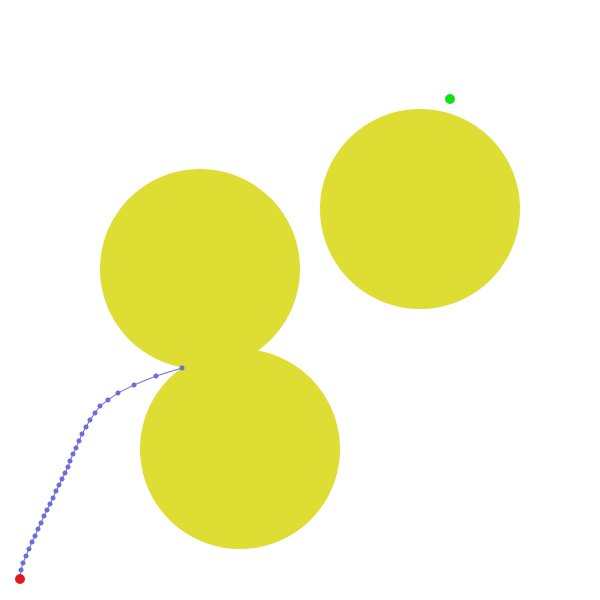 This screenshot has width=600, height=600. Describe the element at coordinates (420, 209) in the screenshot. I see `obstacle-circle-right` at that location.